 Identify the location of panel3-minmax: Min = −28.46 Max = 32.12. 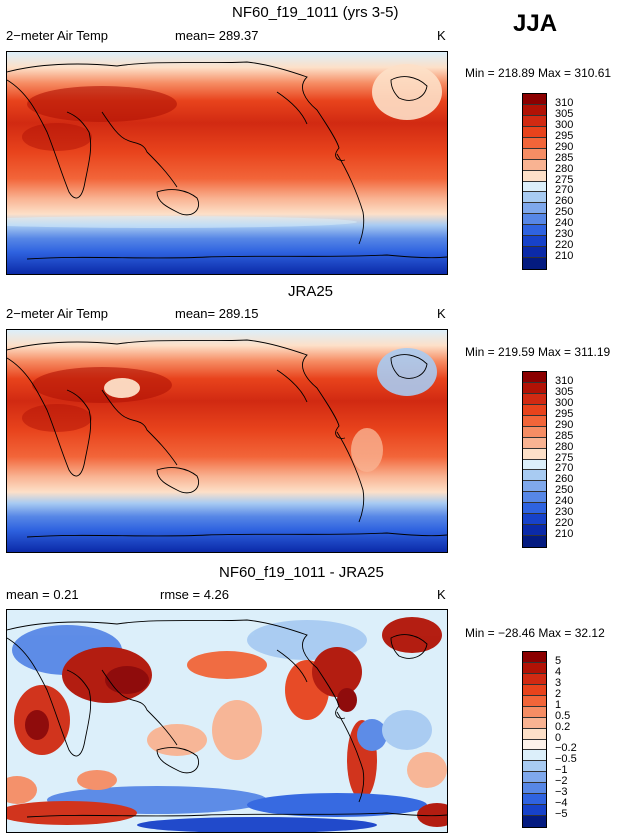
(535, 633).